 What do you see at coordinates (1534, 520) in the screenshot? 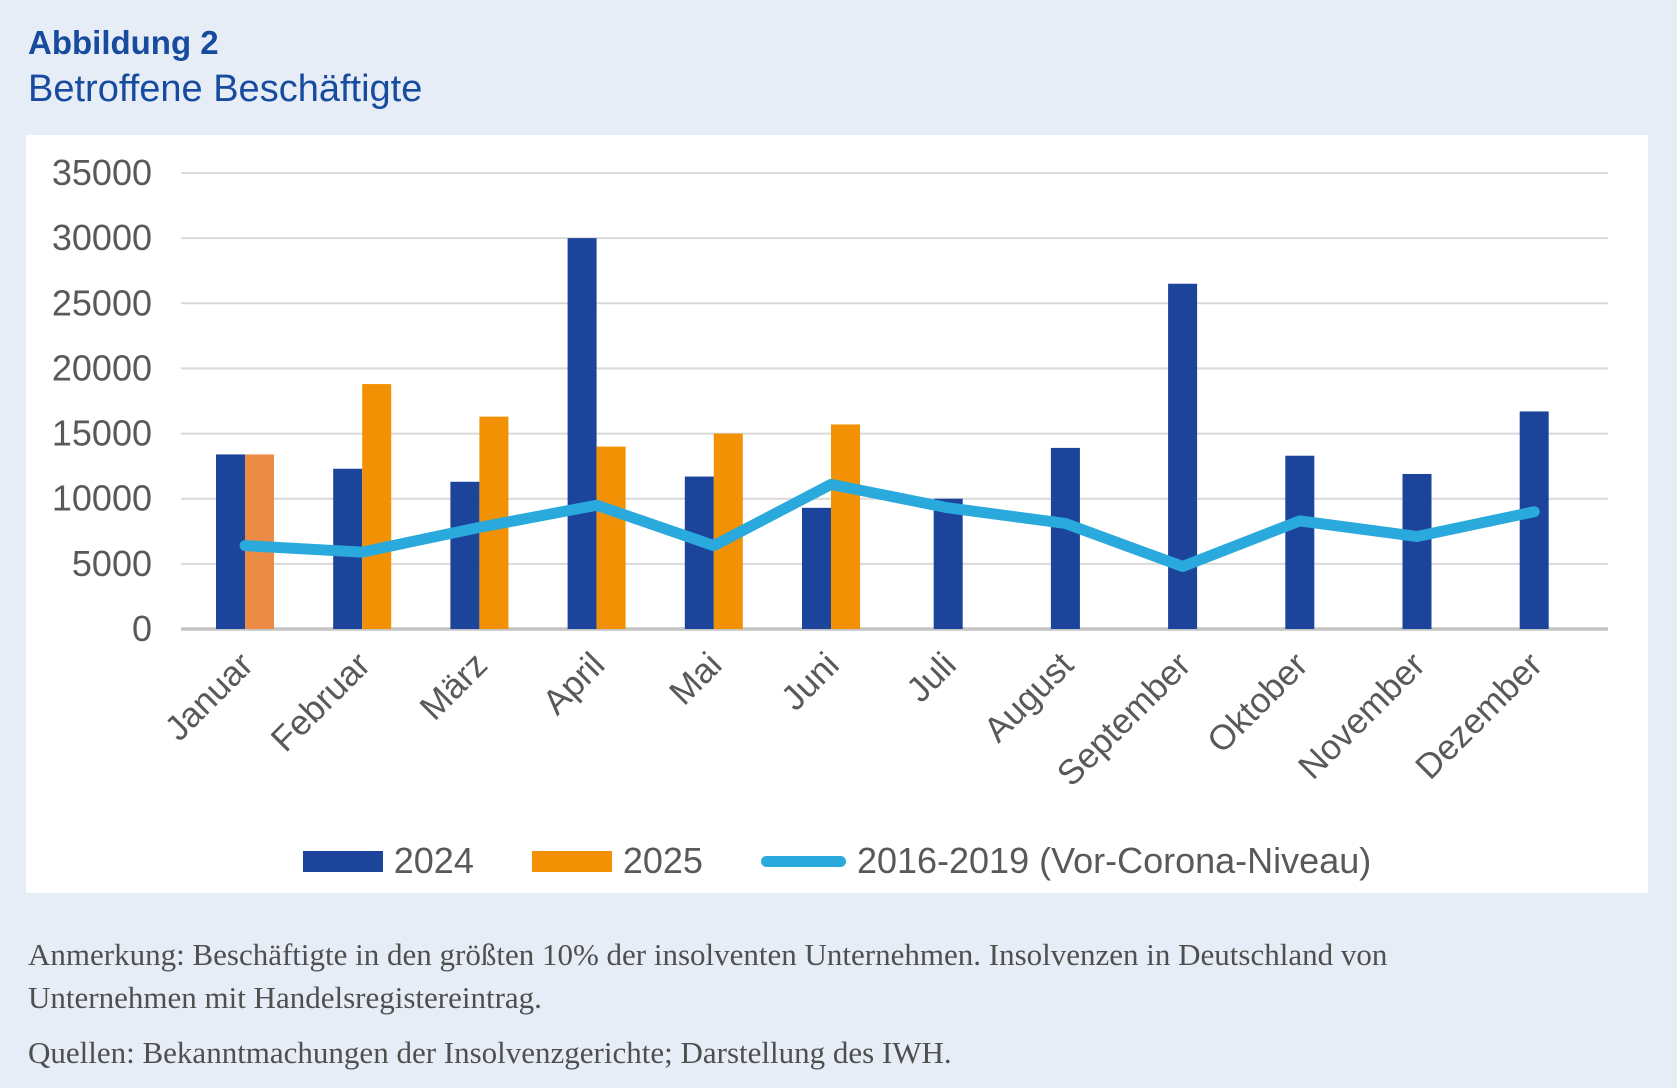
I see `bar-2024-Dezember` at bounding box center [1534, 520].